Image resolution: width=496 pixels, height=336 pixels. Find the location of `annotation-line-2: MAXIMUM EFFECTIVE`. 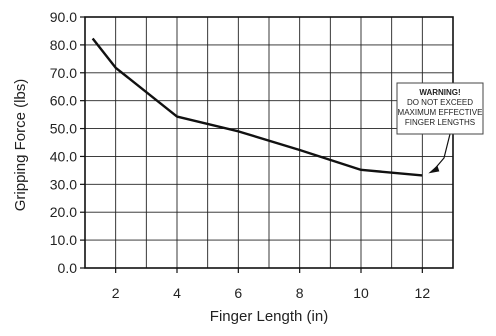

annotation-line-2: MAXIMUM EFFECTIVE is located at coordinates (440, 112).